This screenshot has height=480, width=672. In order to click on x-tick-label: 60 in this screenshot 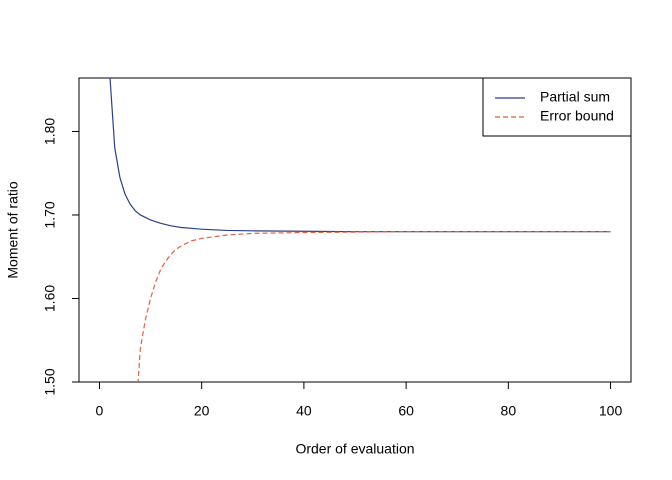, I will do `click(406, 411)`.